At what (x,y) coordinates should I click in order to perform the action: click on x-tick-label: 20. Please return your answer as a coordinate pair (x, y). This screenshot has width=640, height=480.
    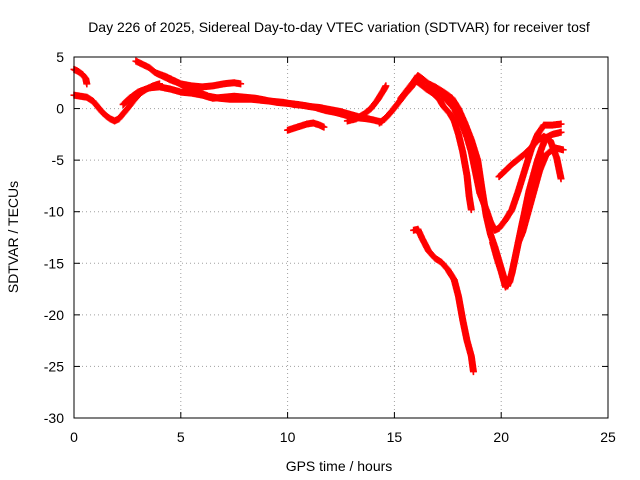
    Looking at the image, I should click on (501, 437).